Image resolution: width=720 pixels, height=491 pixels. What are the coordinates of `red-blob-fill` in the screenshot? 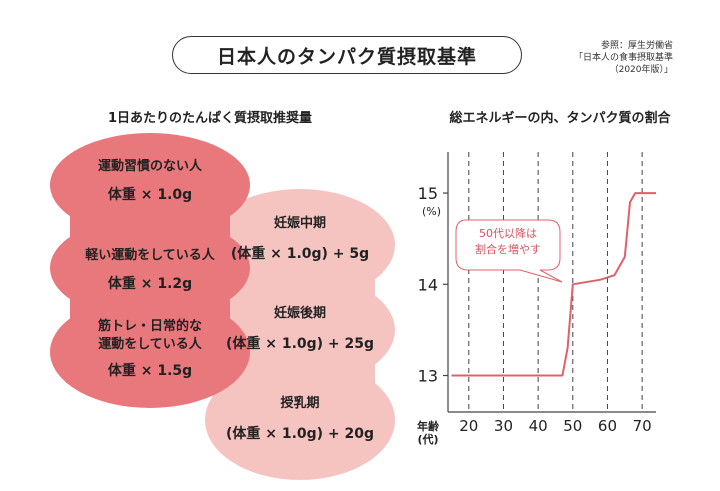 It's located at (150, 268).